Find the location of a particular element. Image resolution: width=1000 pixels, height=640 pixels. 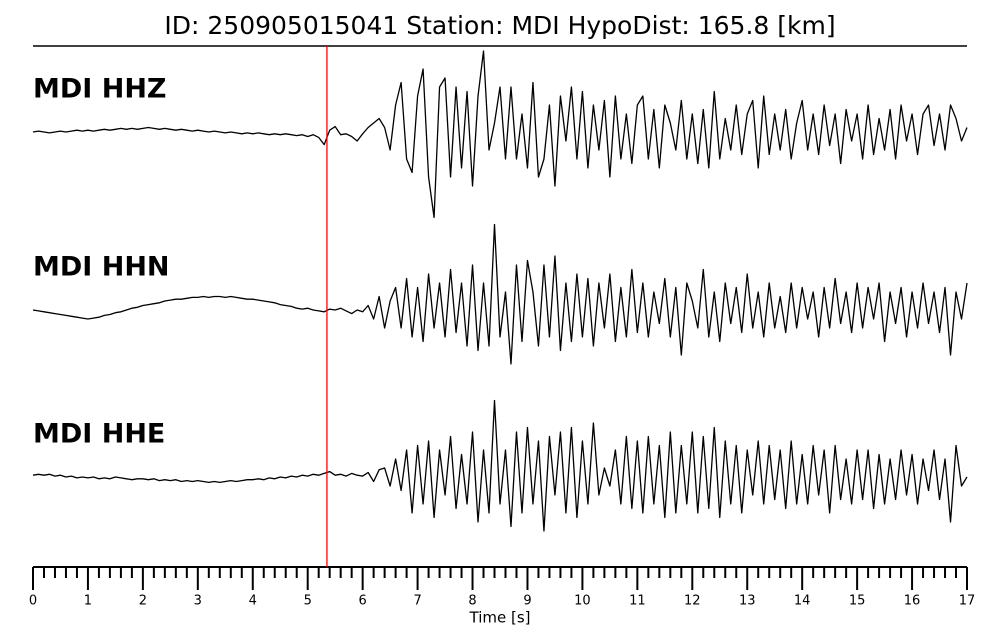

x-tick-label: 13 is located at coordinates (747, 601).